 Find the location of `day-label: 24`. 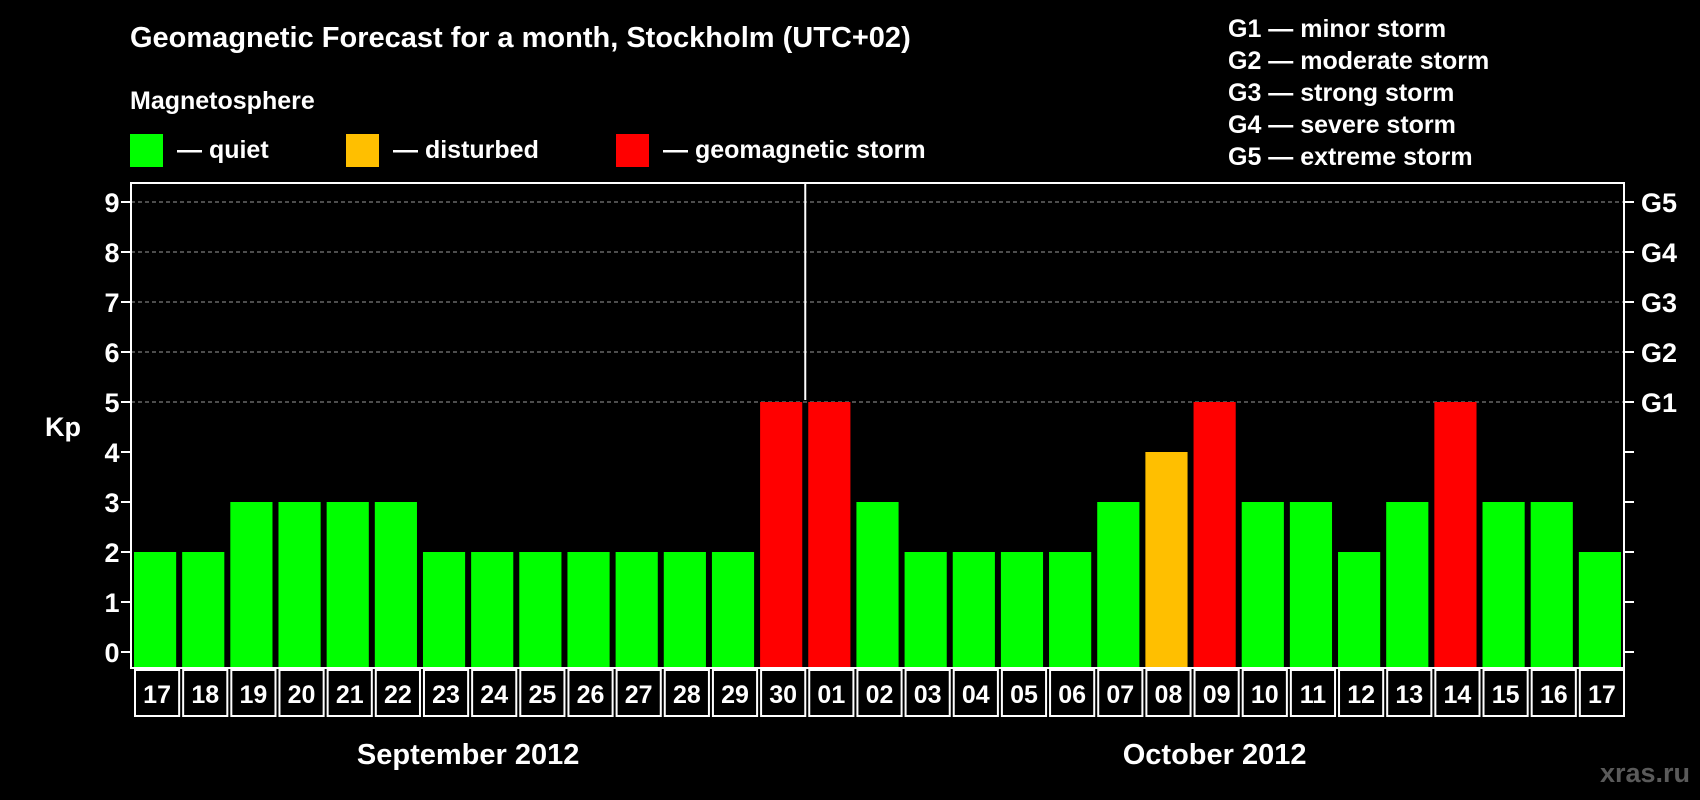

day-label: 24 is located at coordinates (494, 695).